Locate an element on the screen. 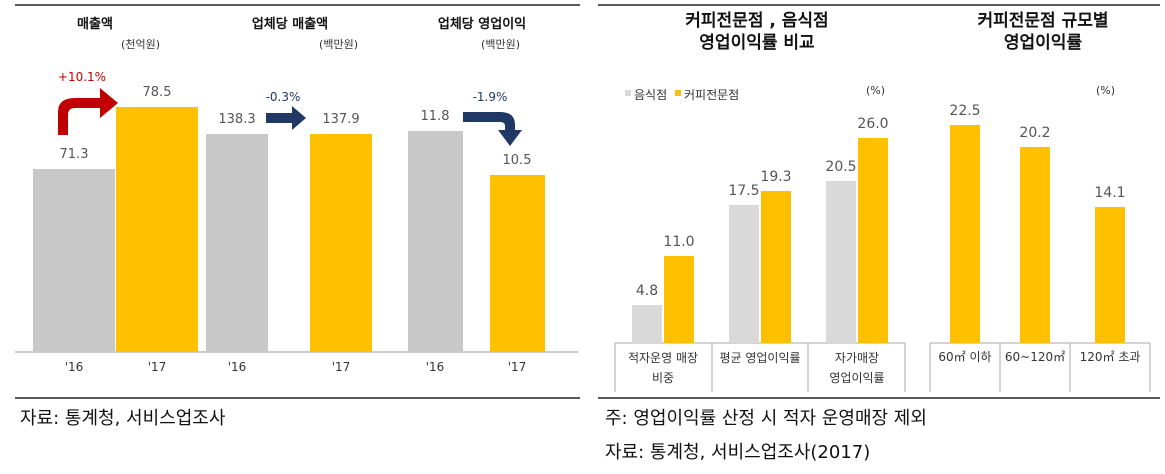 This screenshot has width=1165, height=474. chart-title: 업체당 영업이익 is located at coordinates (482, 24).